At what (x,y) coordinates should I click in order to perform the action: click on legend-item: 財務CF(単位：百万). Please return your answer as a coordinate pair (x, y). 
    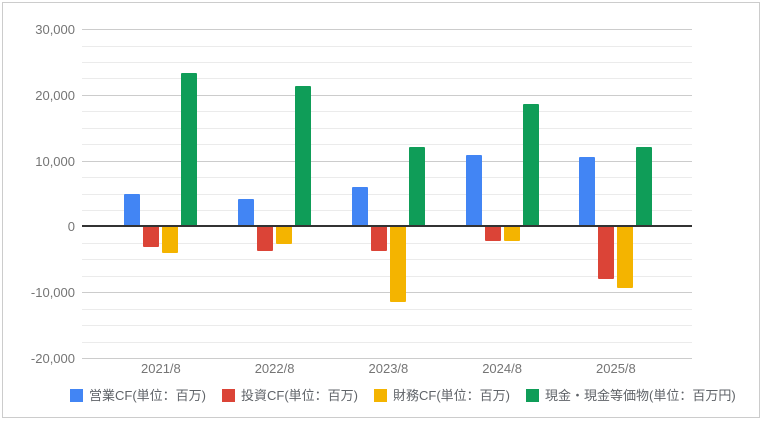
    Looking at the image, I should click on (442, 395).